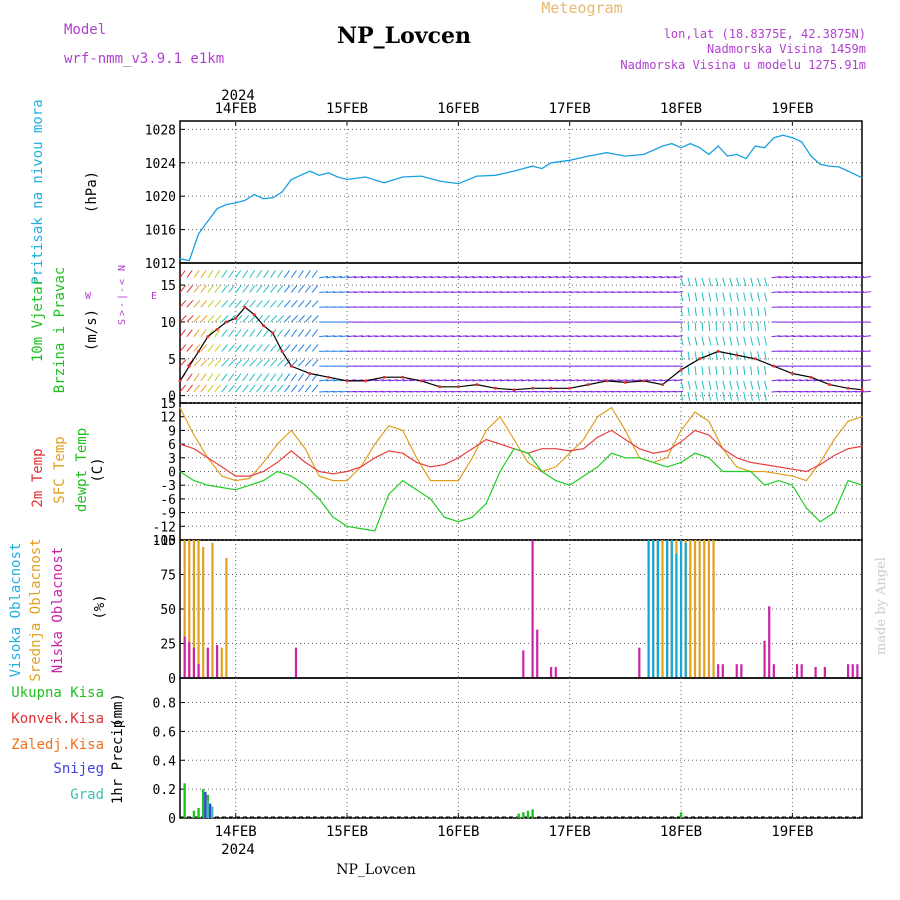  Describe the element at coordinates (792, 832) in the screenshot. I see `day-label-bottom: 19FEB` at that location.